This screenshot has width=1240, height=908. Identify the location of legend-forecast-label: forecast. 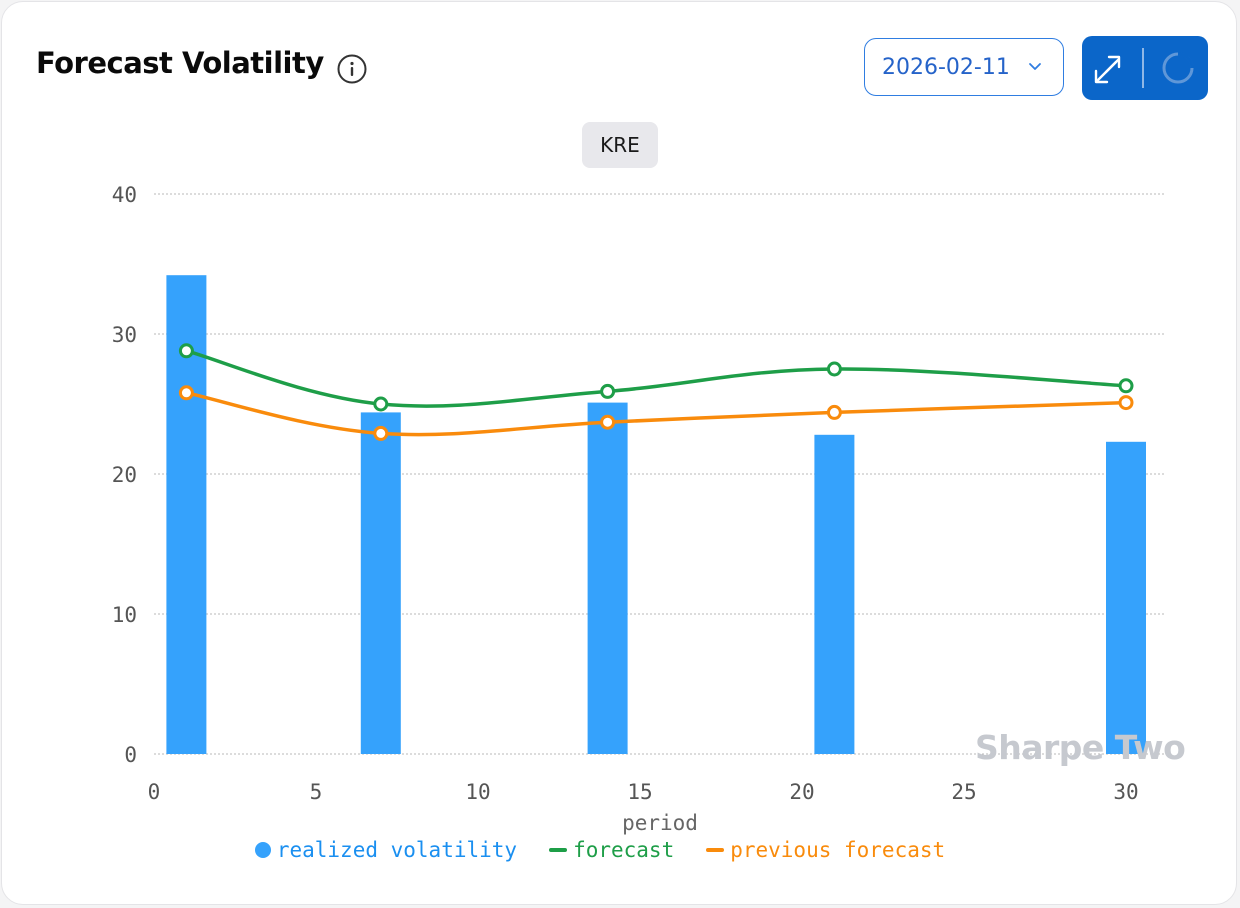
(624, 850).